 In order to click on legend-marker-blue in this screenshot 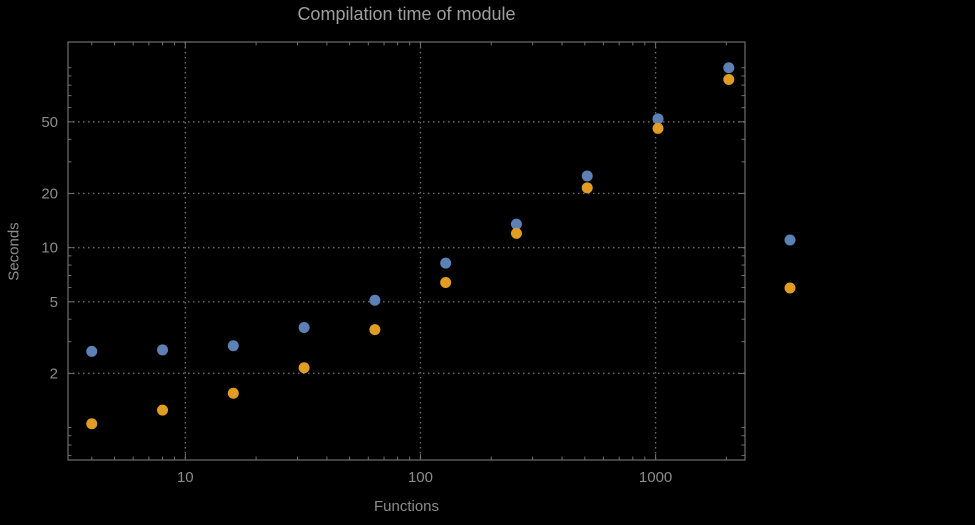, I will do `click(790, 240)`.